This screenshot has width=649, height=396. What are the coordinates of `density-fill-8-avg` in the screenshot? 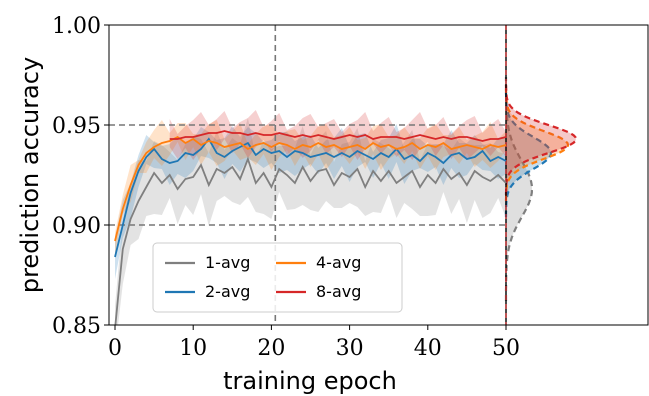 It's located at (541, 139).